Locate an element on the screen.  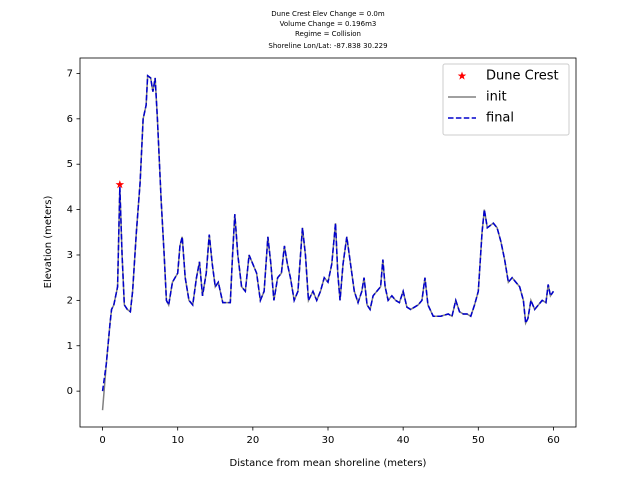
legend-label: init is located at coordinates (496, 97).